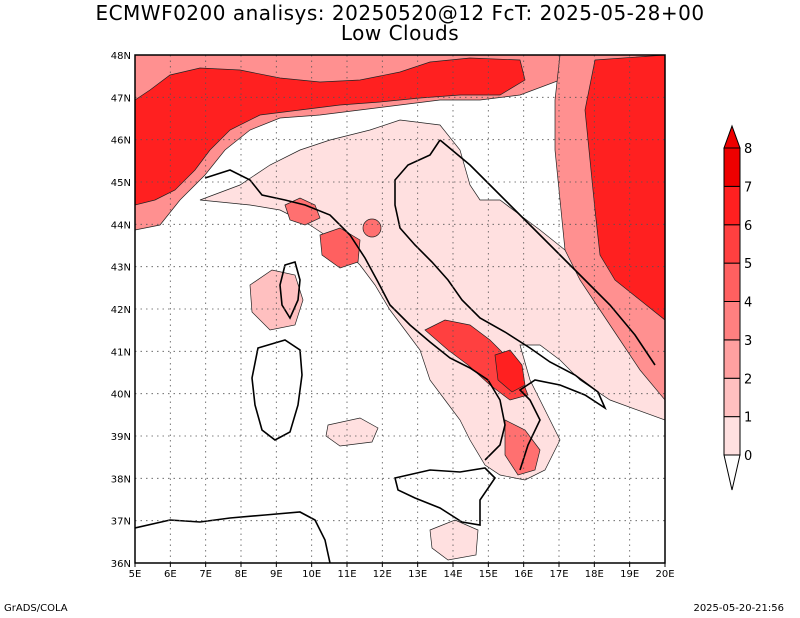  What do you see at coordinates (121, 98) in the screenshot?
I see `lat-label-47N: 47N` at bounding box center [121, 98].